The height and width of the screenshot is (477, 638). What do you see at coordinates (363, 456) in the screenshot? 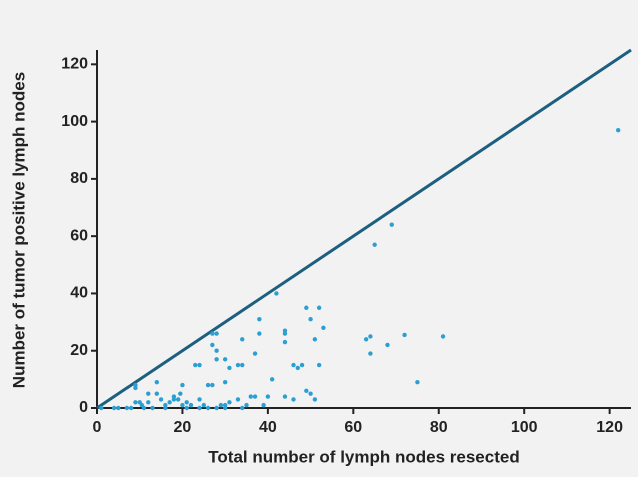
I see `x-axis-title: Total number of lymph nodes resected` at bounding box center [363, 456].